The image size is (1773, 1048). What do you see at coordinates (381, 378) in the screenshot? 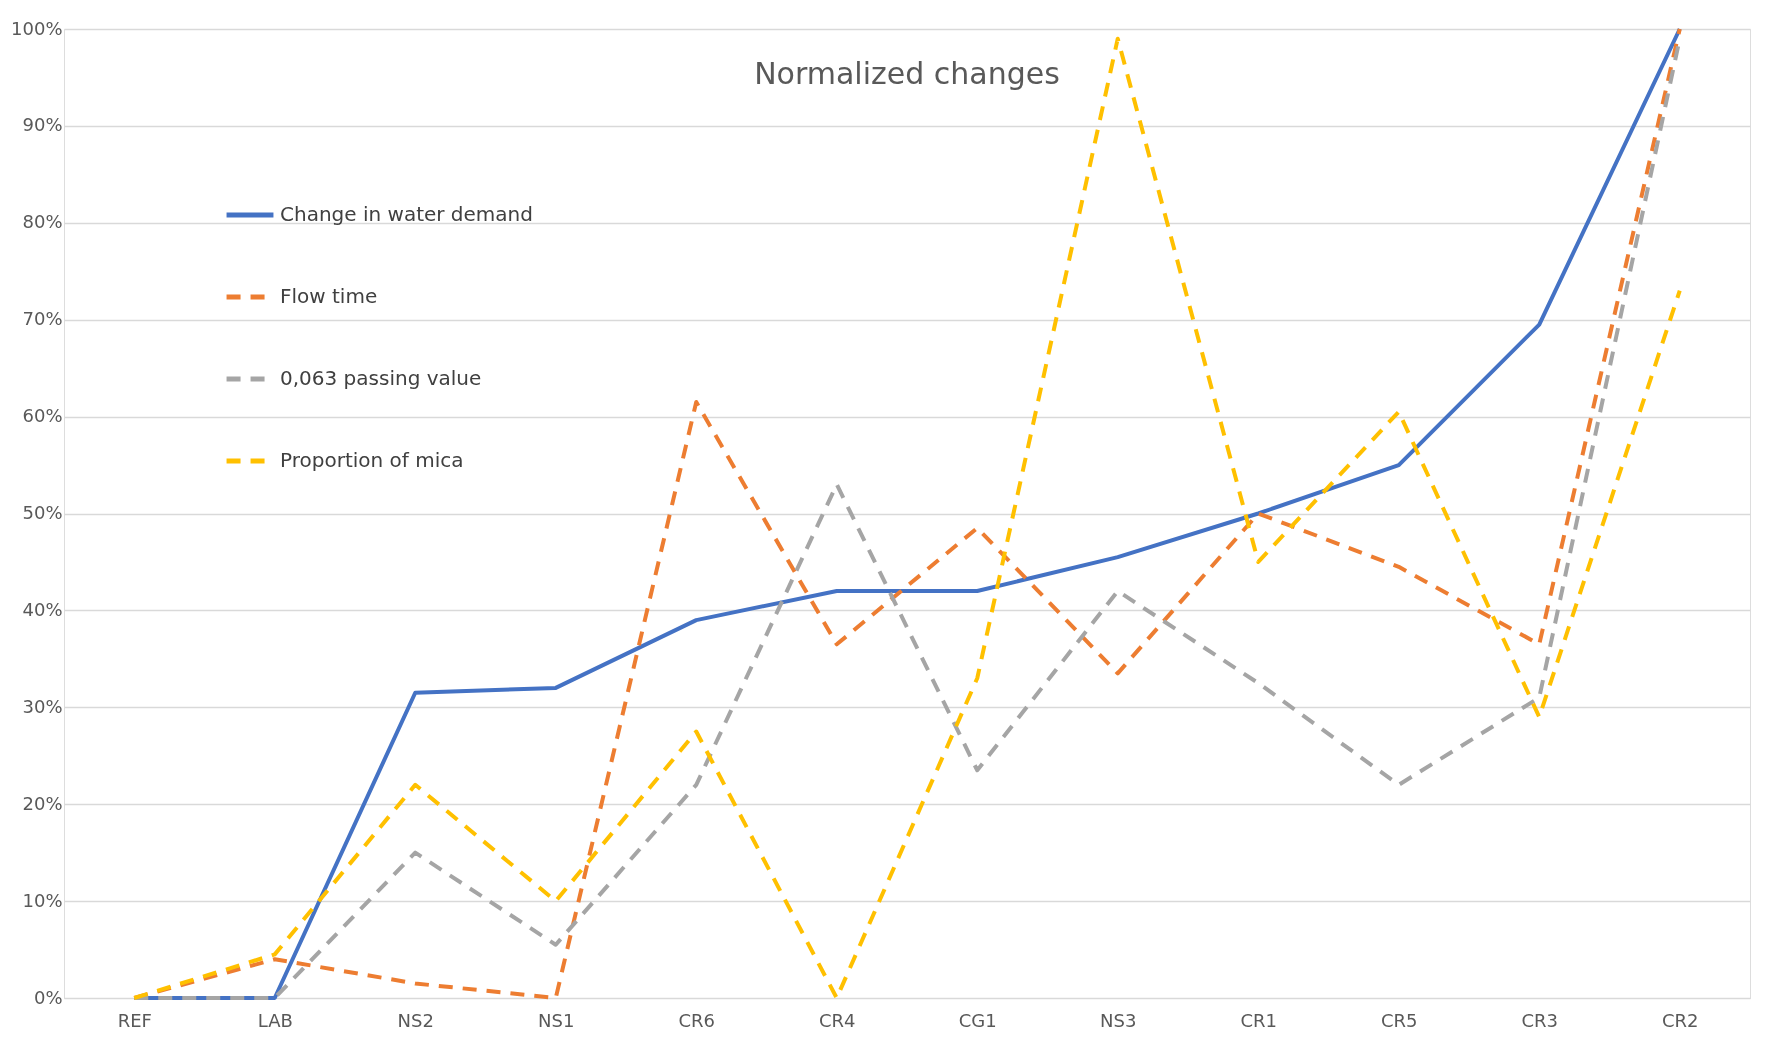
I see `legend-label: 0,063 passing value` at bounding box center [381, 378].